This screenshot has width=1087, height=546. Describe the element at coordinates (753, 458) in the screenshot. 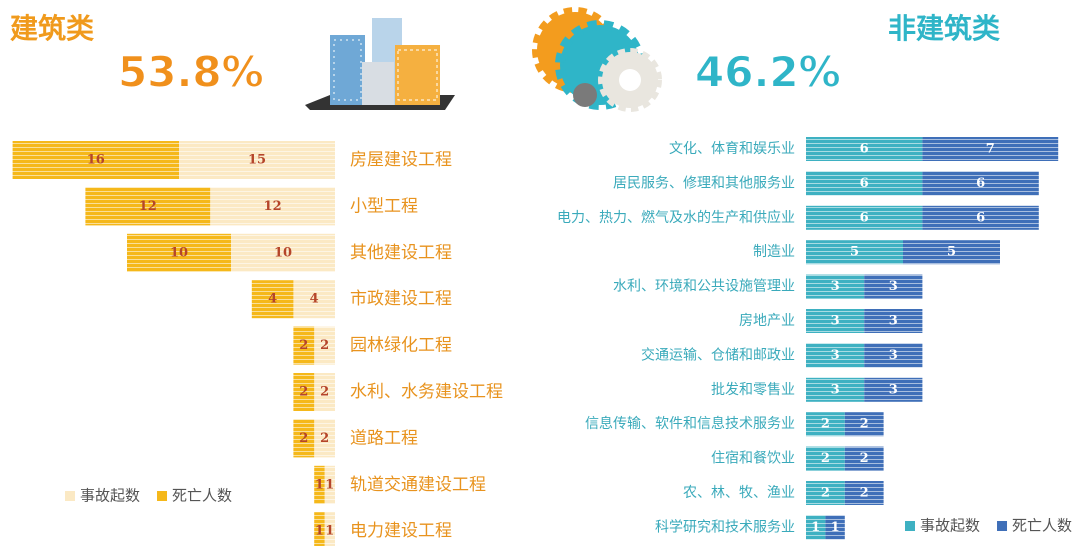

I see `category-label: 住宿和餐饮业` at that location.